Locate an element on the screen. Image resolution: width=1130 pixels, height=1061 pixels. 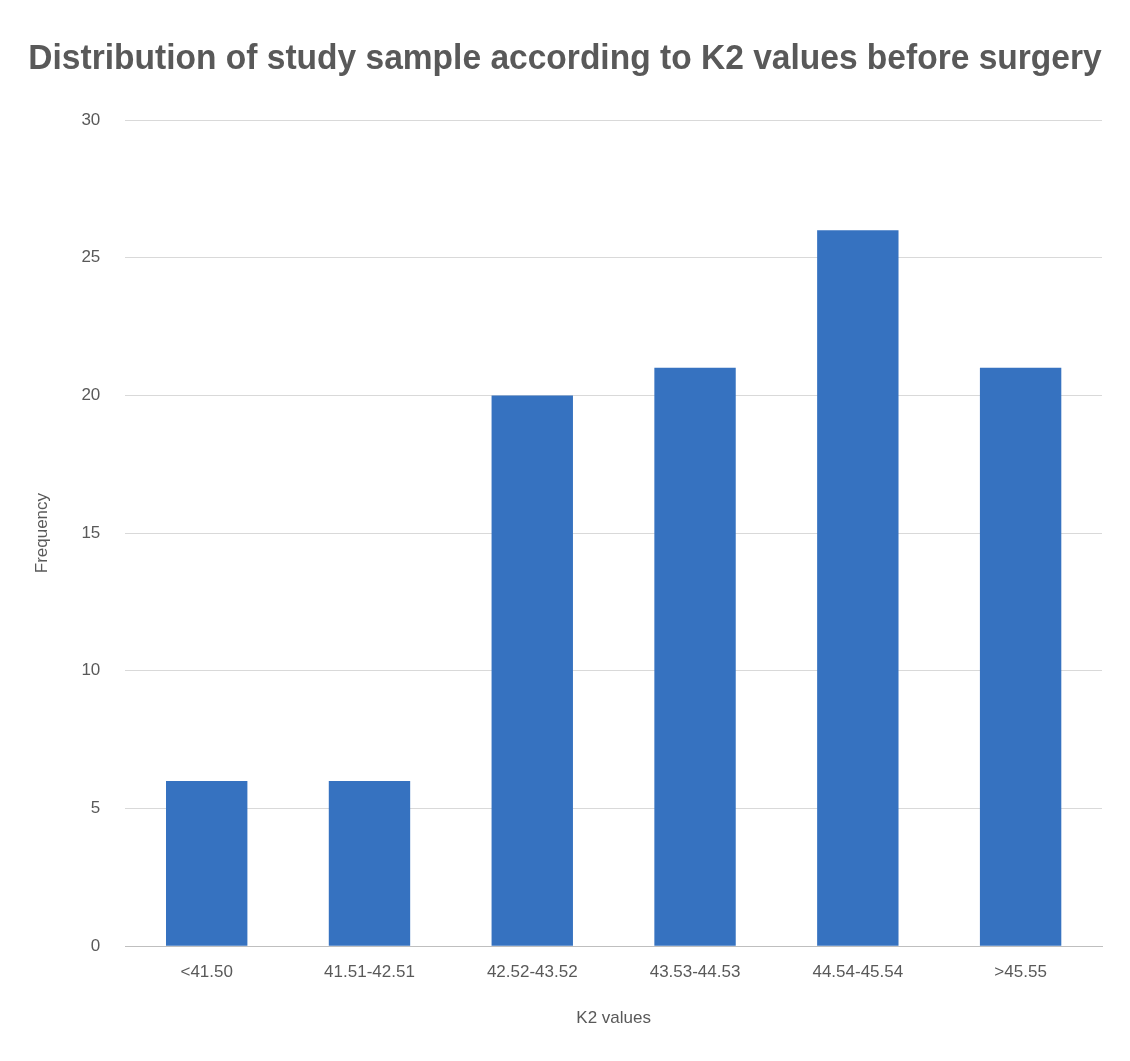
x-tick-label: 43.53-44.53 is located at coordinates (695, 972).